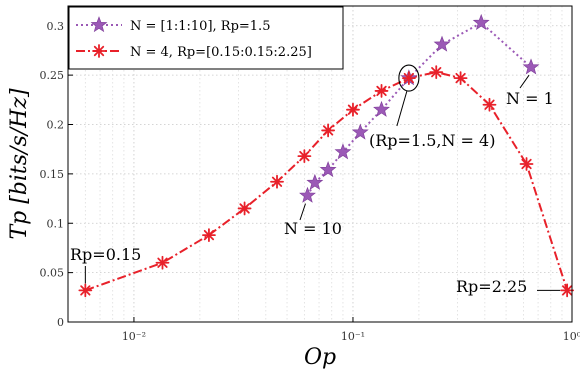 The width and height of the screenshot is (580, 376). I want to click on annotation-rp-225: Rp=2.25, so click(491, 286).